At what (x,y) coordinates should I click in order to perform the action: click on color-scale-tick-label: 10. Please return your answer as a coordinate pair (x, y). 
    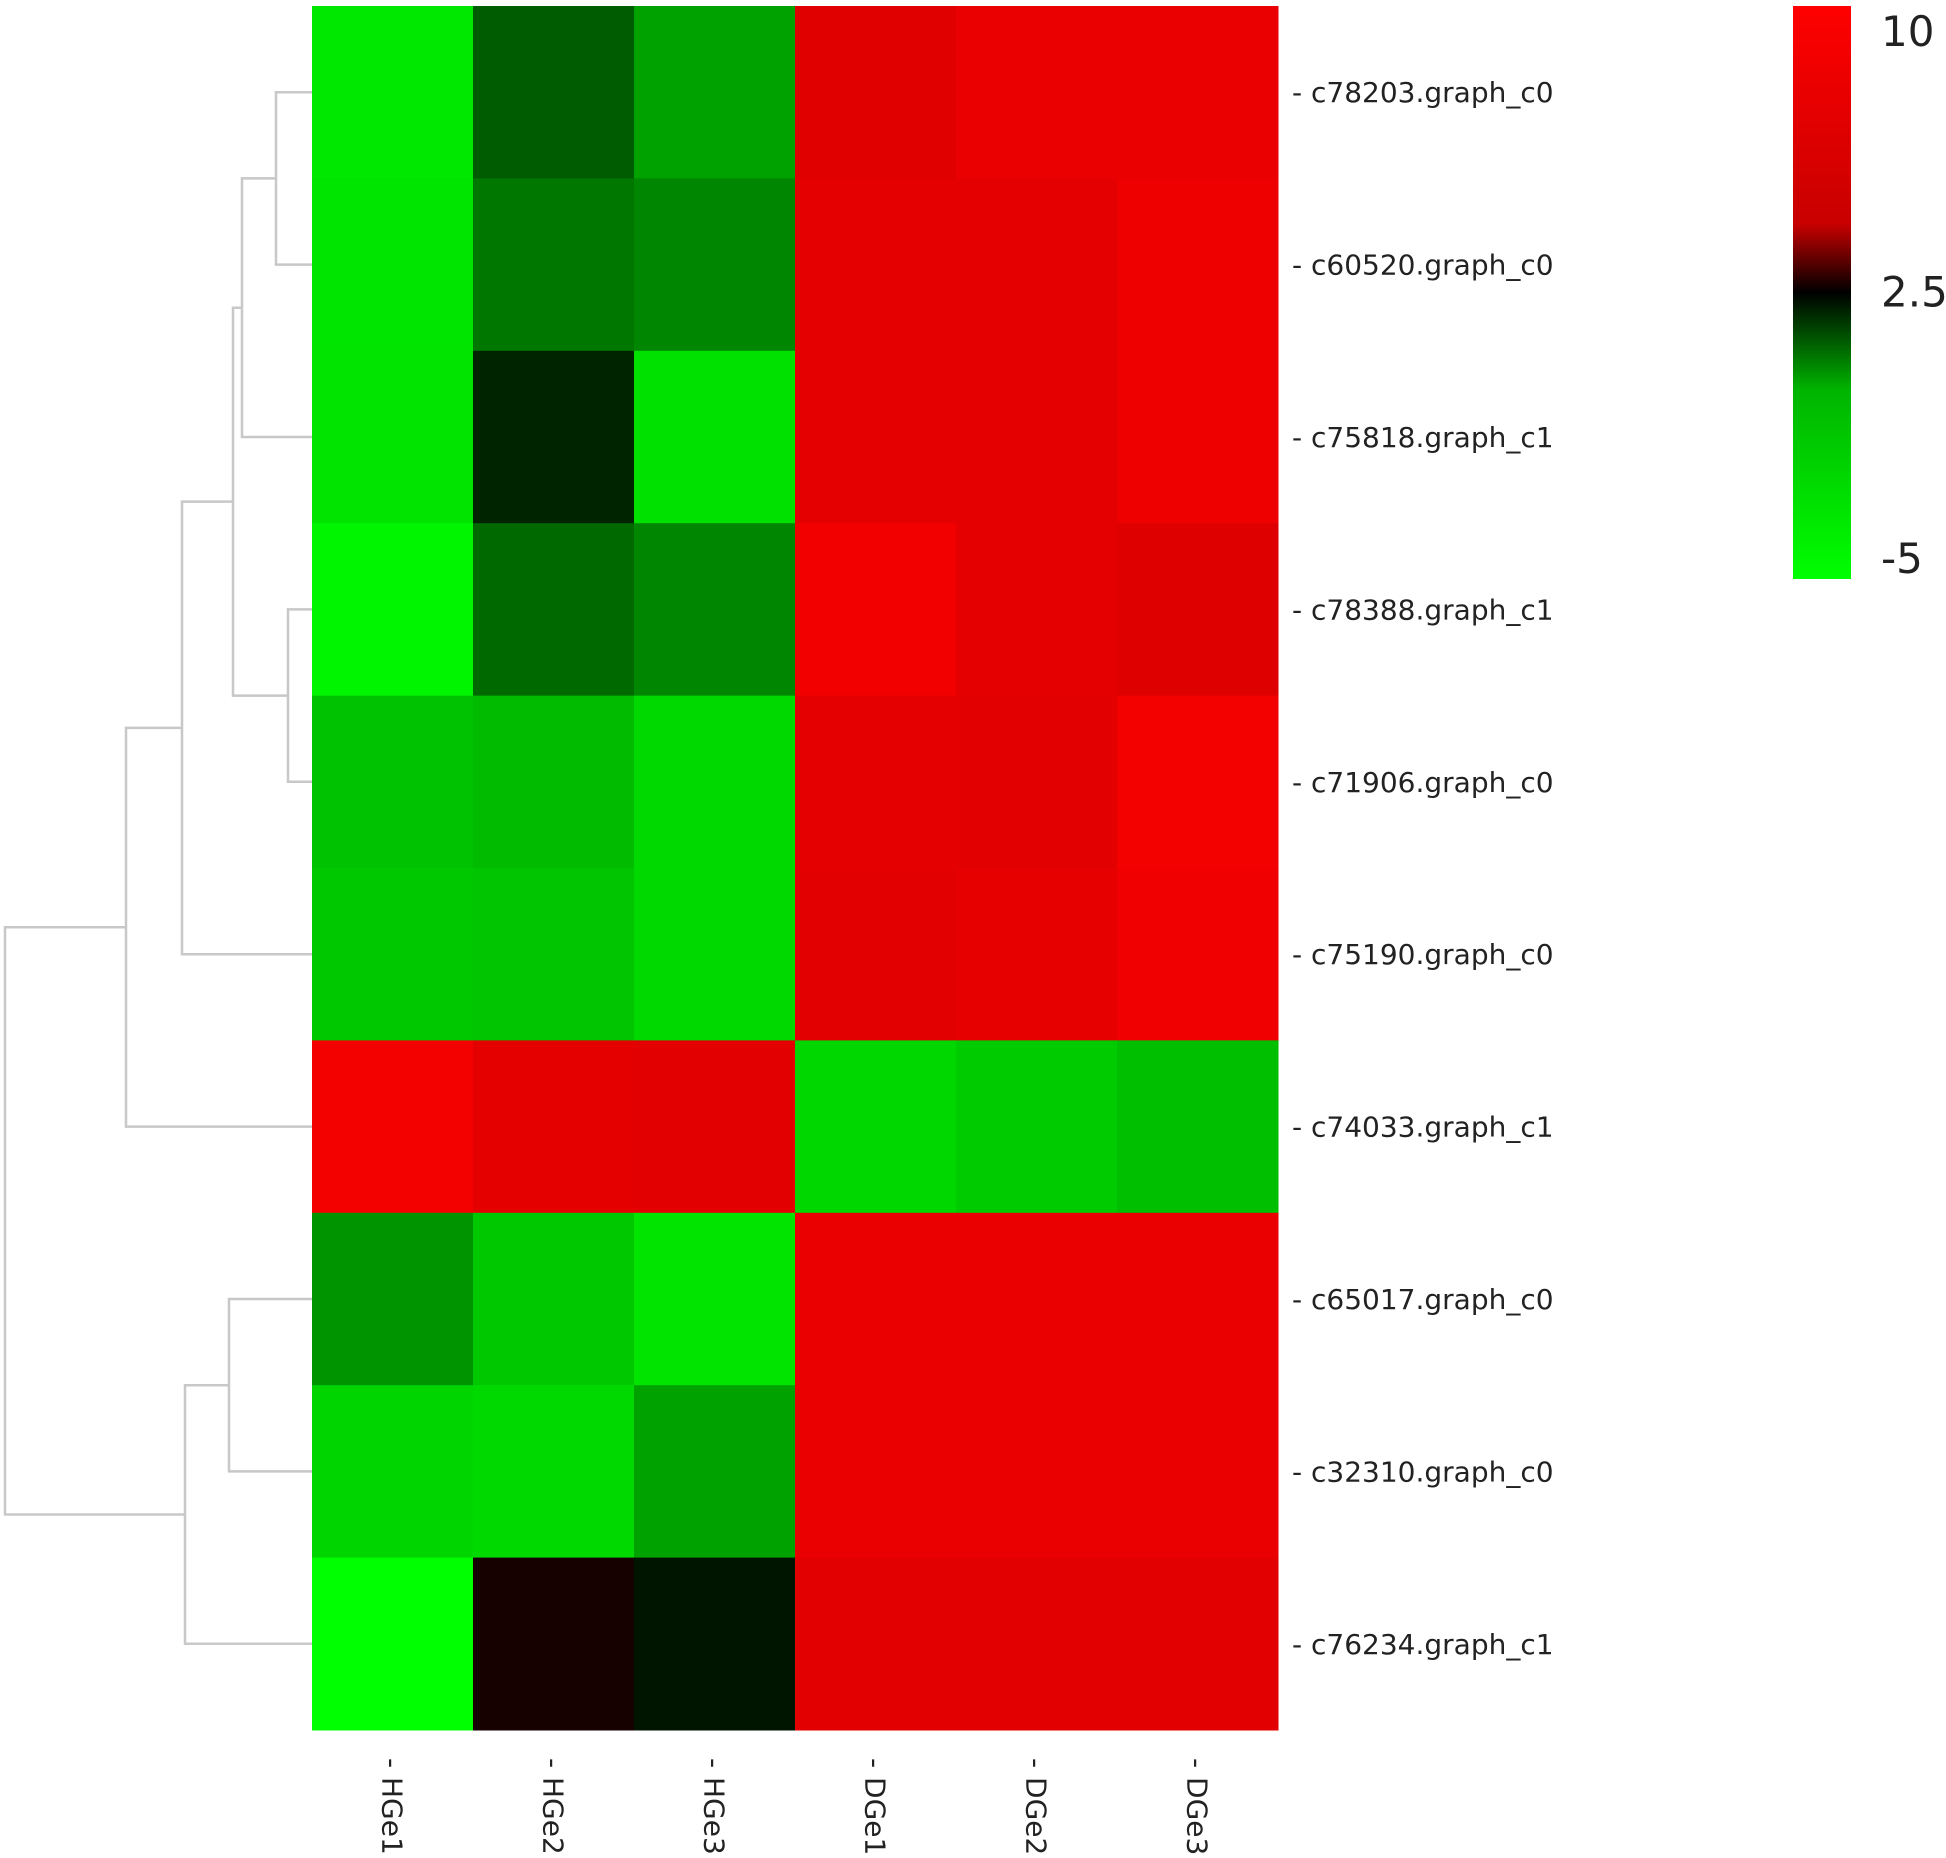
    Looking at the image, I should click on (1907, 31).